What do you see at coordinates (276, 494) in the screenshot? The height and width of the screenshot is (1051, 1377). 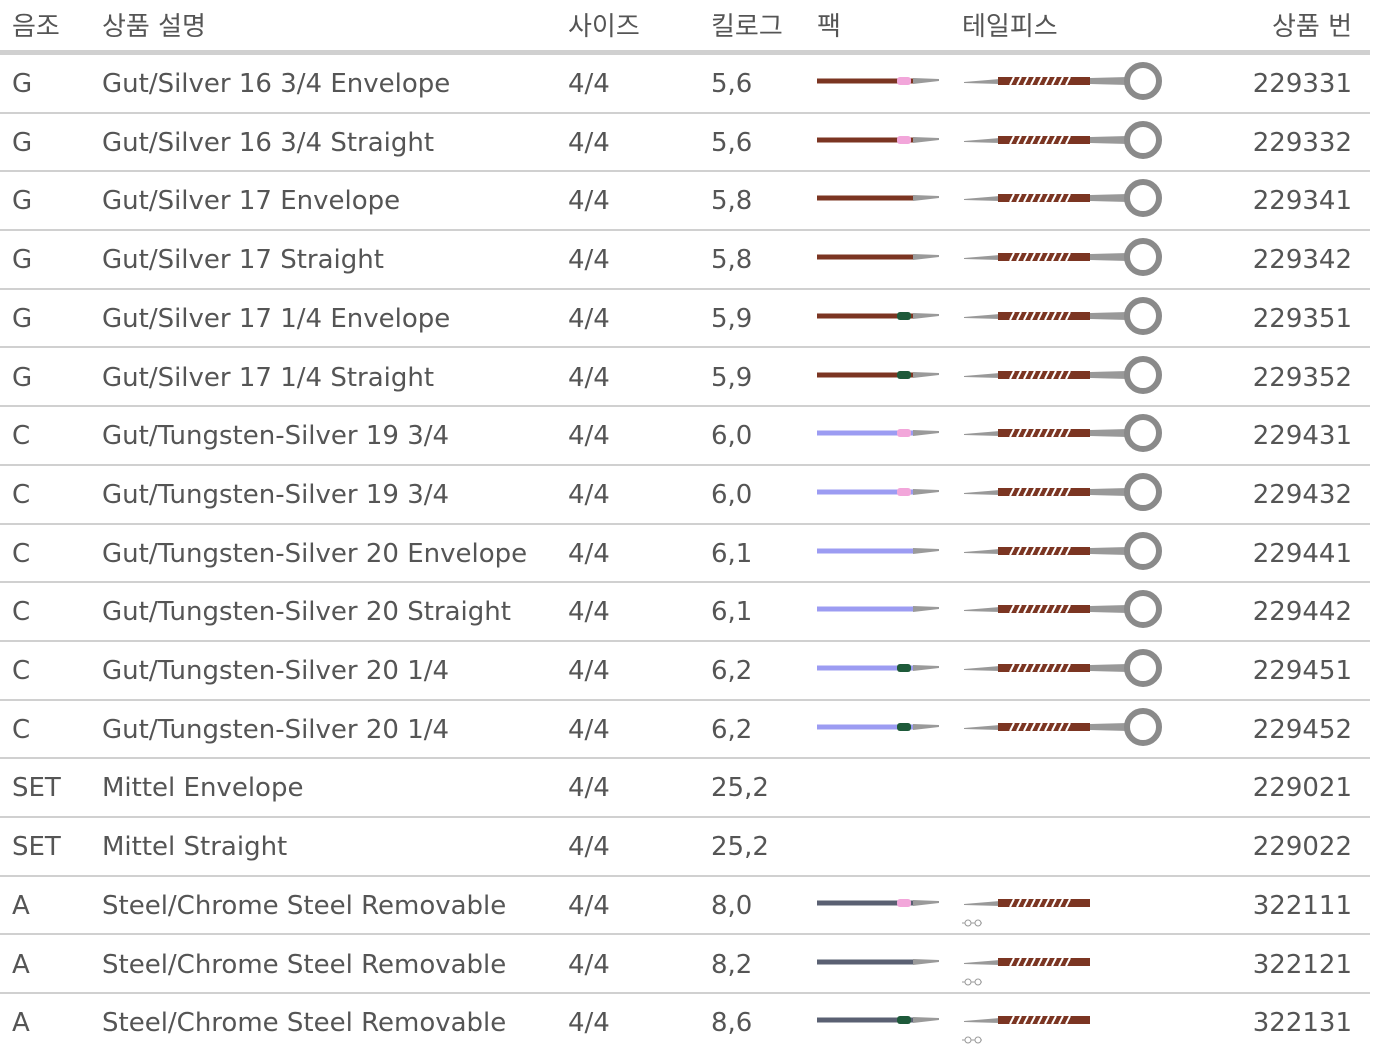 I see `description-cell: Gut/Tungsten-Silver 19 3/4` at bounding box center [276, 494].